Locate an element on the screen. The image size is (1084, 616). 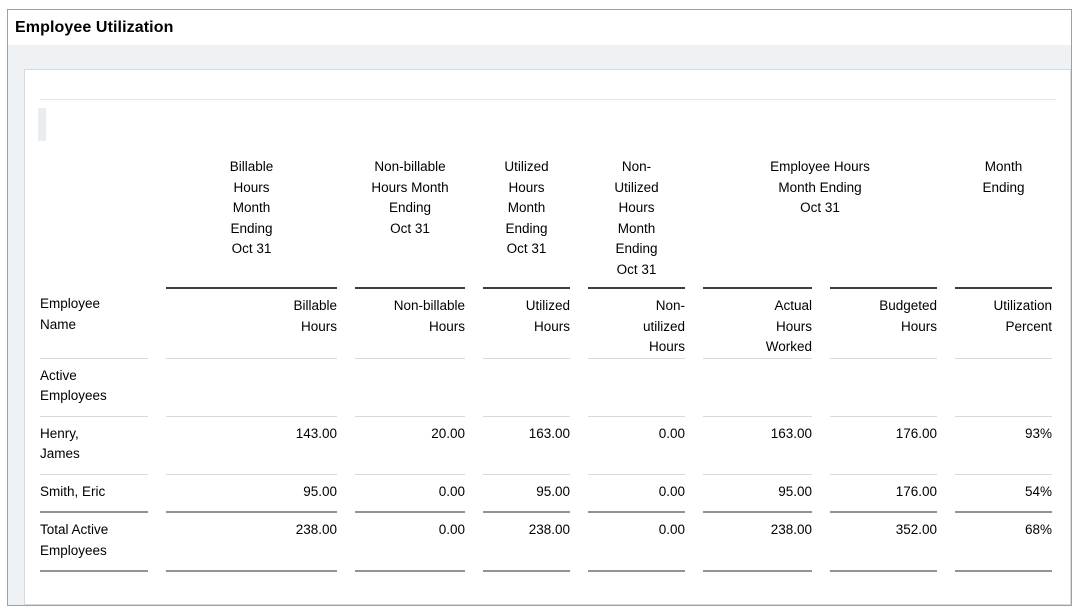
page-title: Employee Utilization is located at coordinates (94, 27).